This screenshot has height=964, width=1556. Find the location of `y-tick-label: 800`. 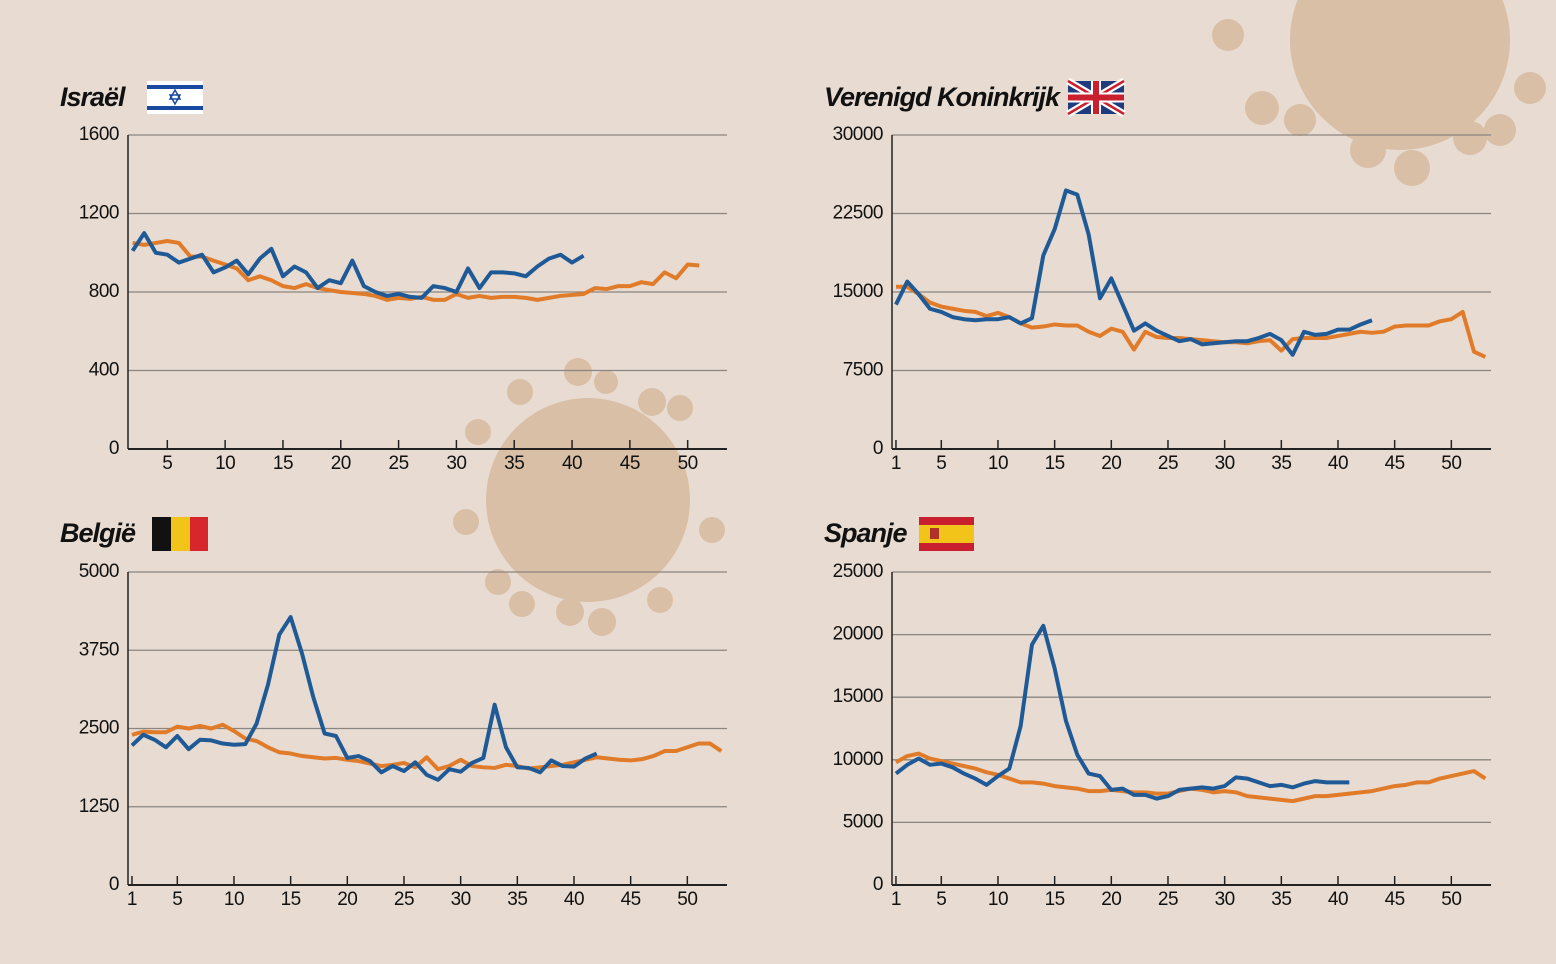

y-tick-label: 800 is located at coordinates (104, 291).